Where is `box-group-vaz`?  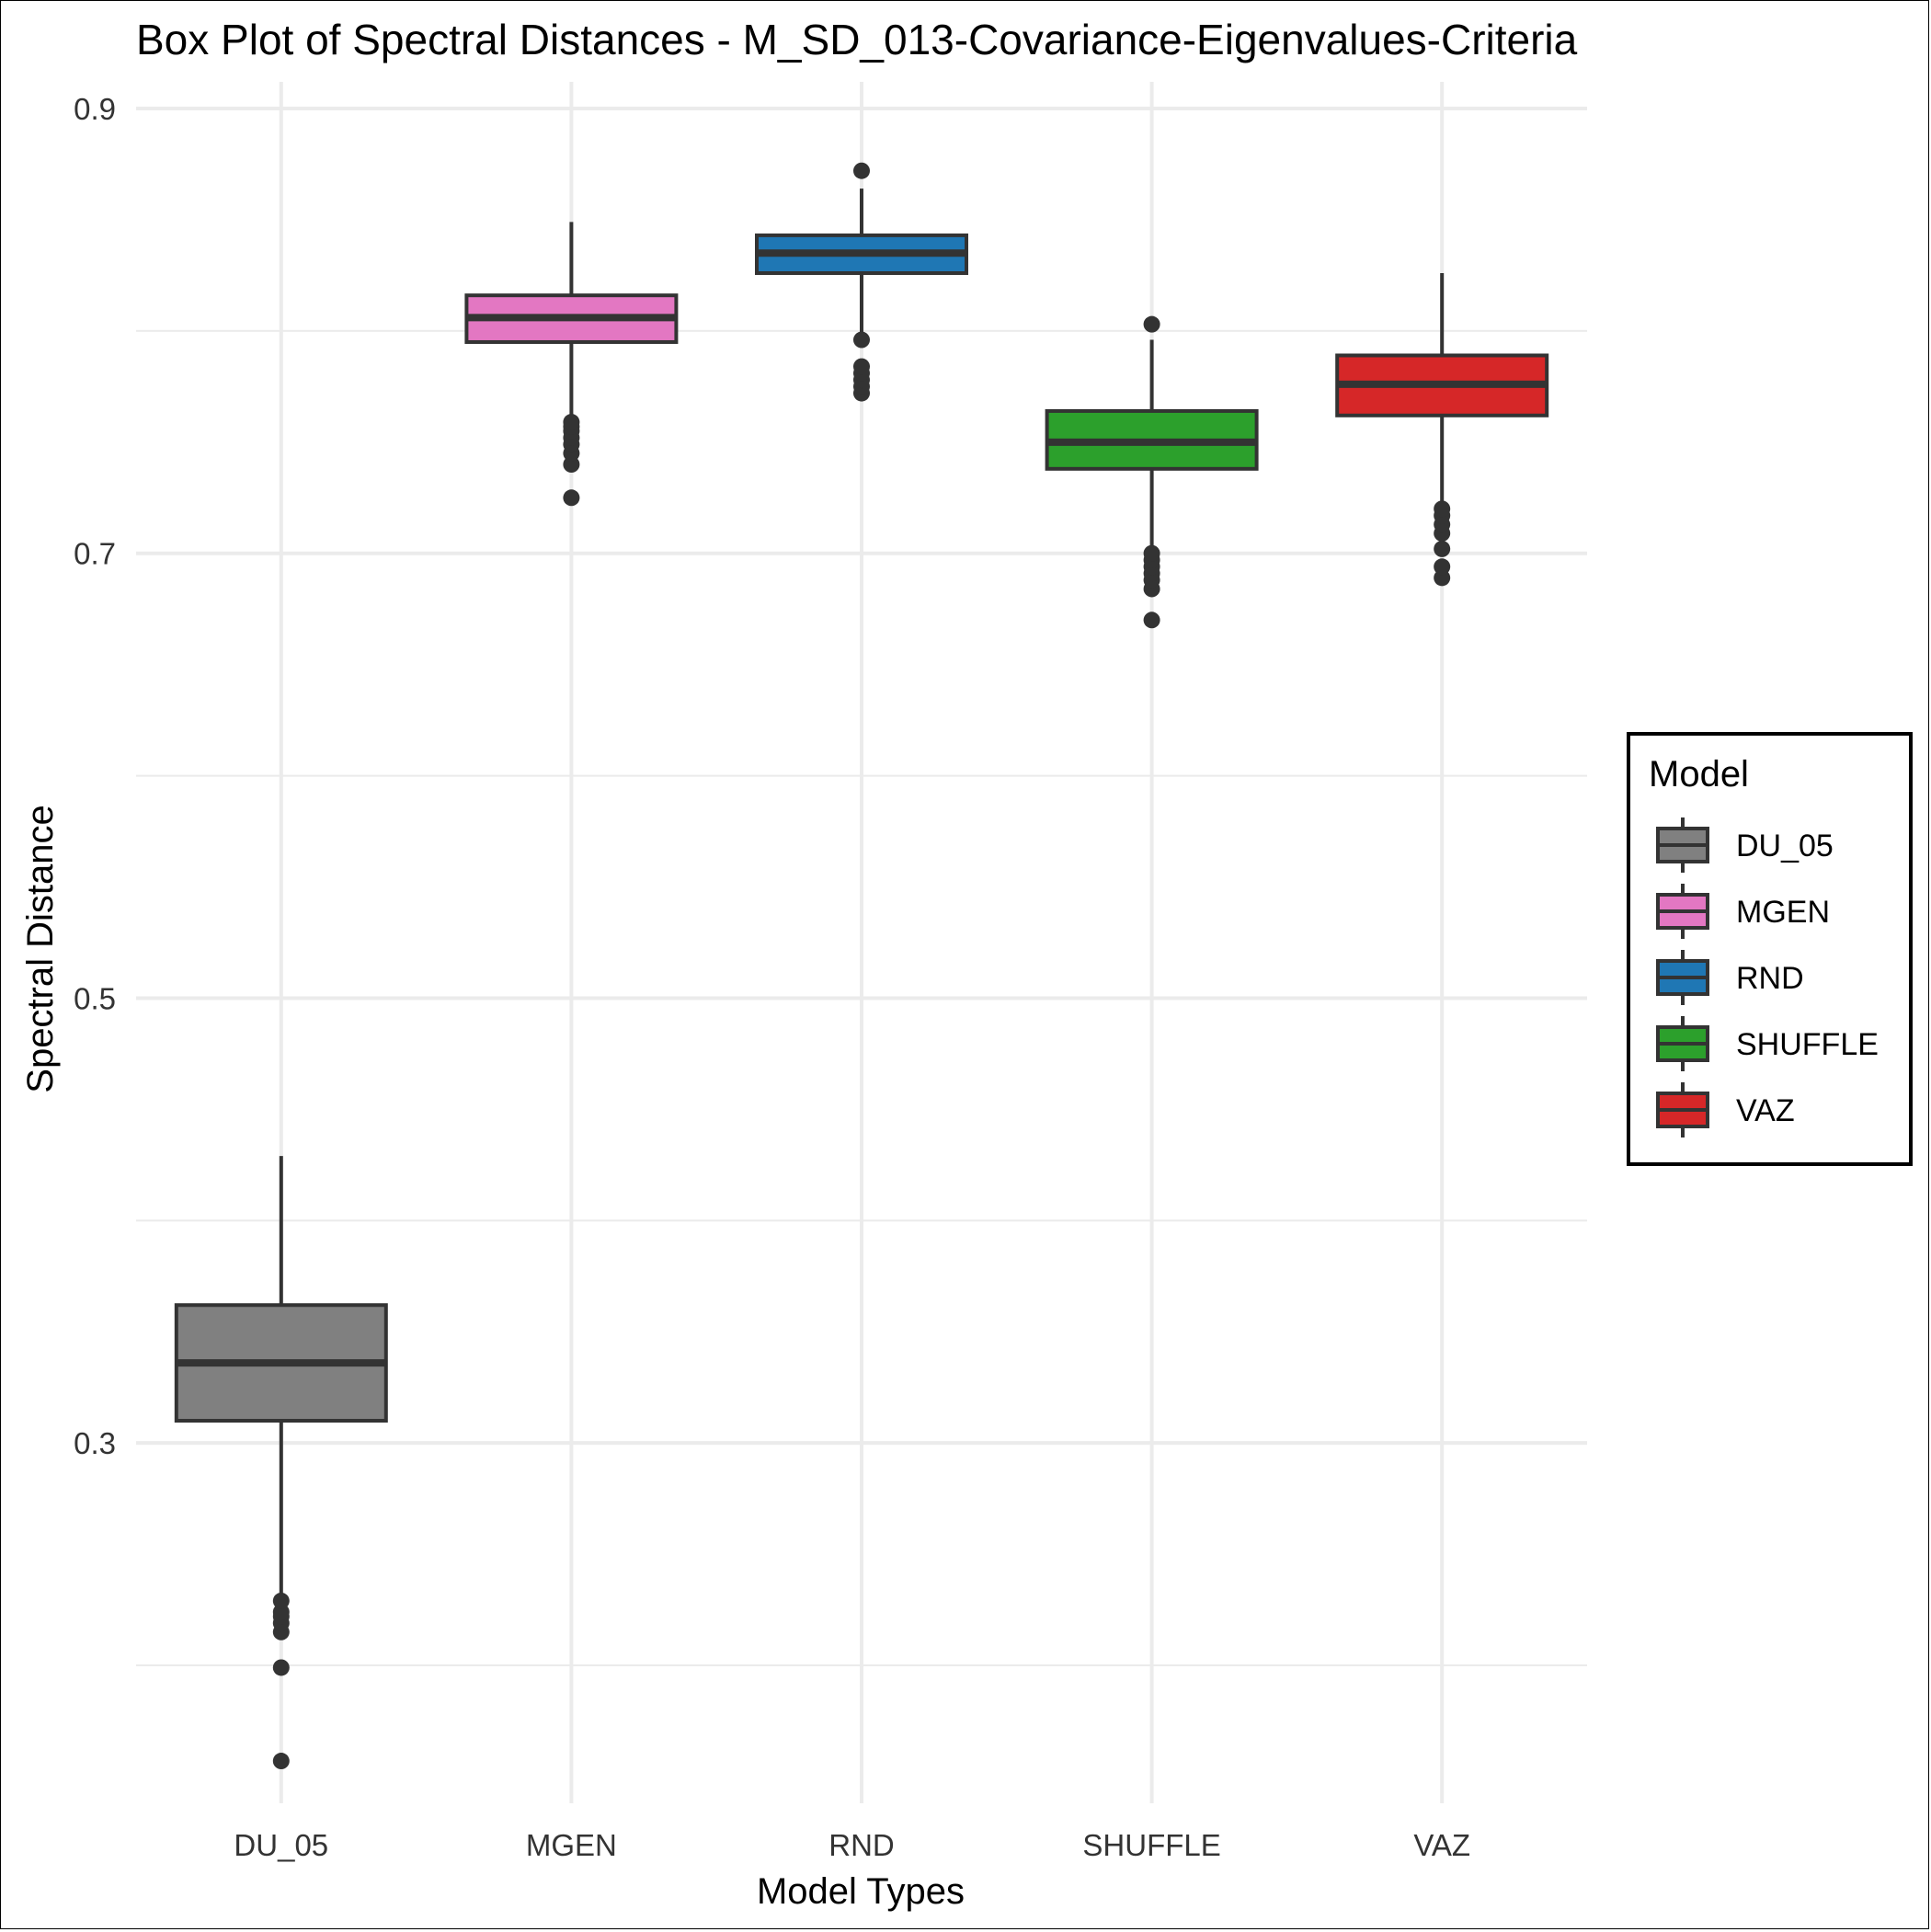
box-group-vaz is located at coordinates (1442, 430).